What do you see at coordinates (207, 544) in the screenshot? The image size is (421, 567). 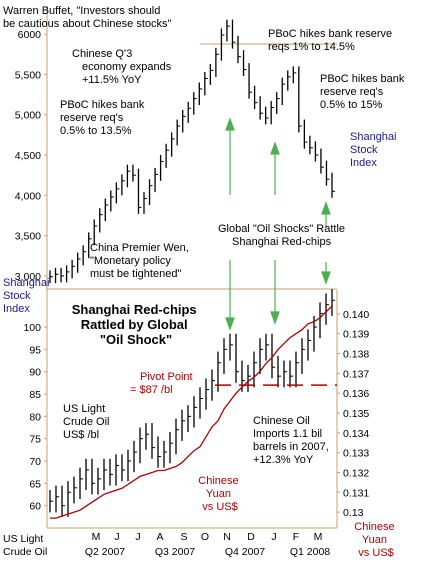 I see `x-axis-labels: M J J A S O N D J F M Q2 2007 Q3 2007 Q4 2007 Q1 2008` at bounding box center [207, 544].